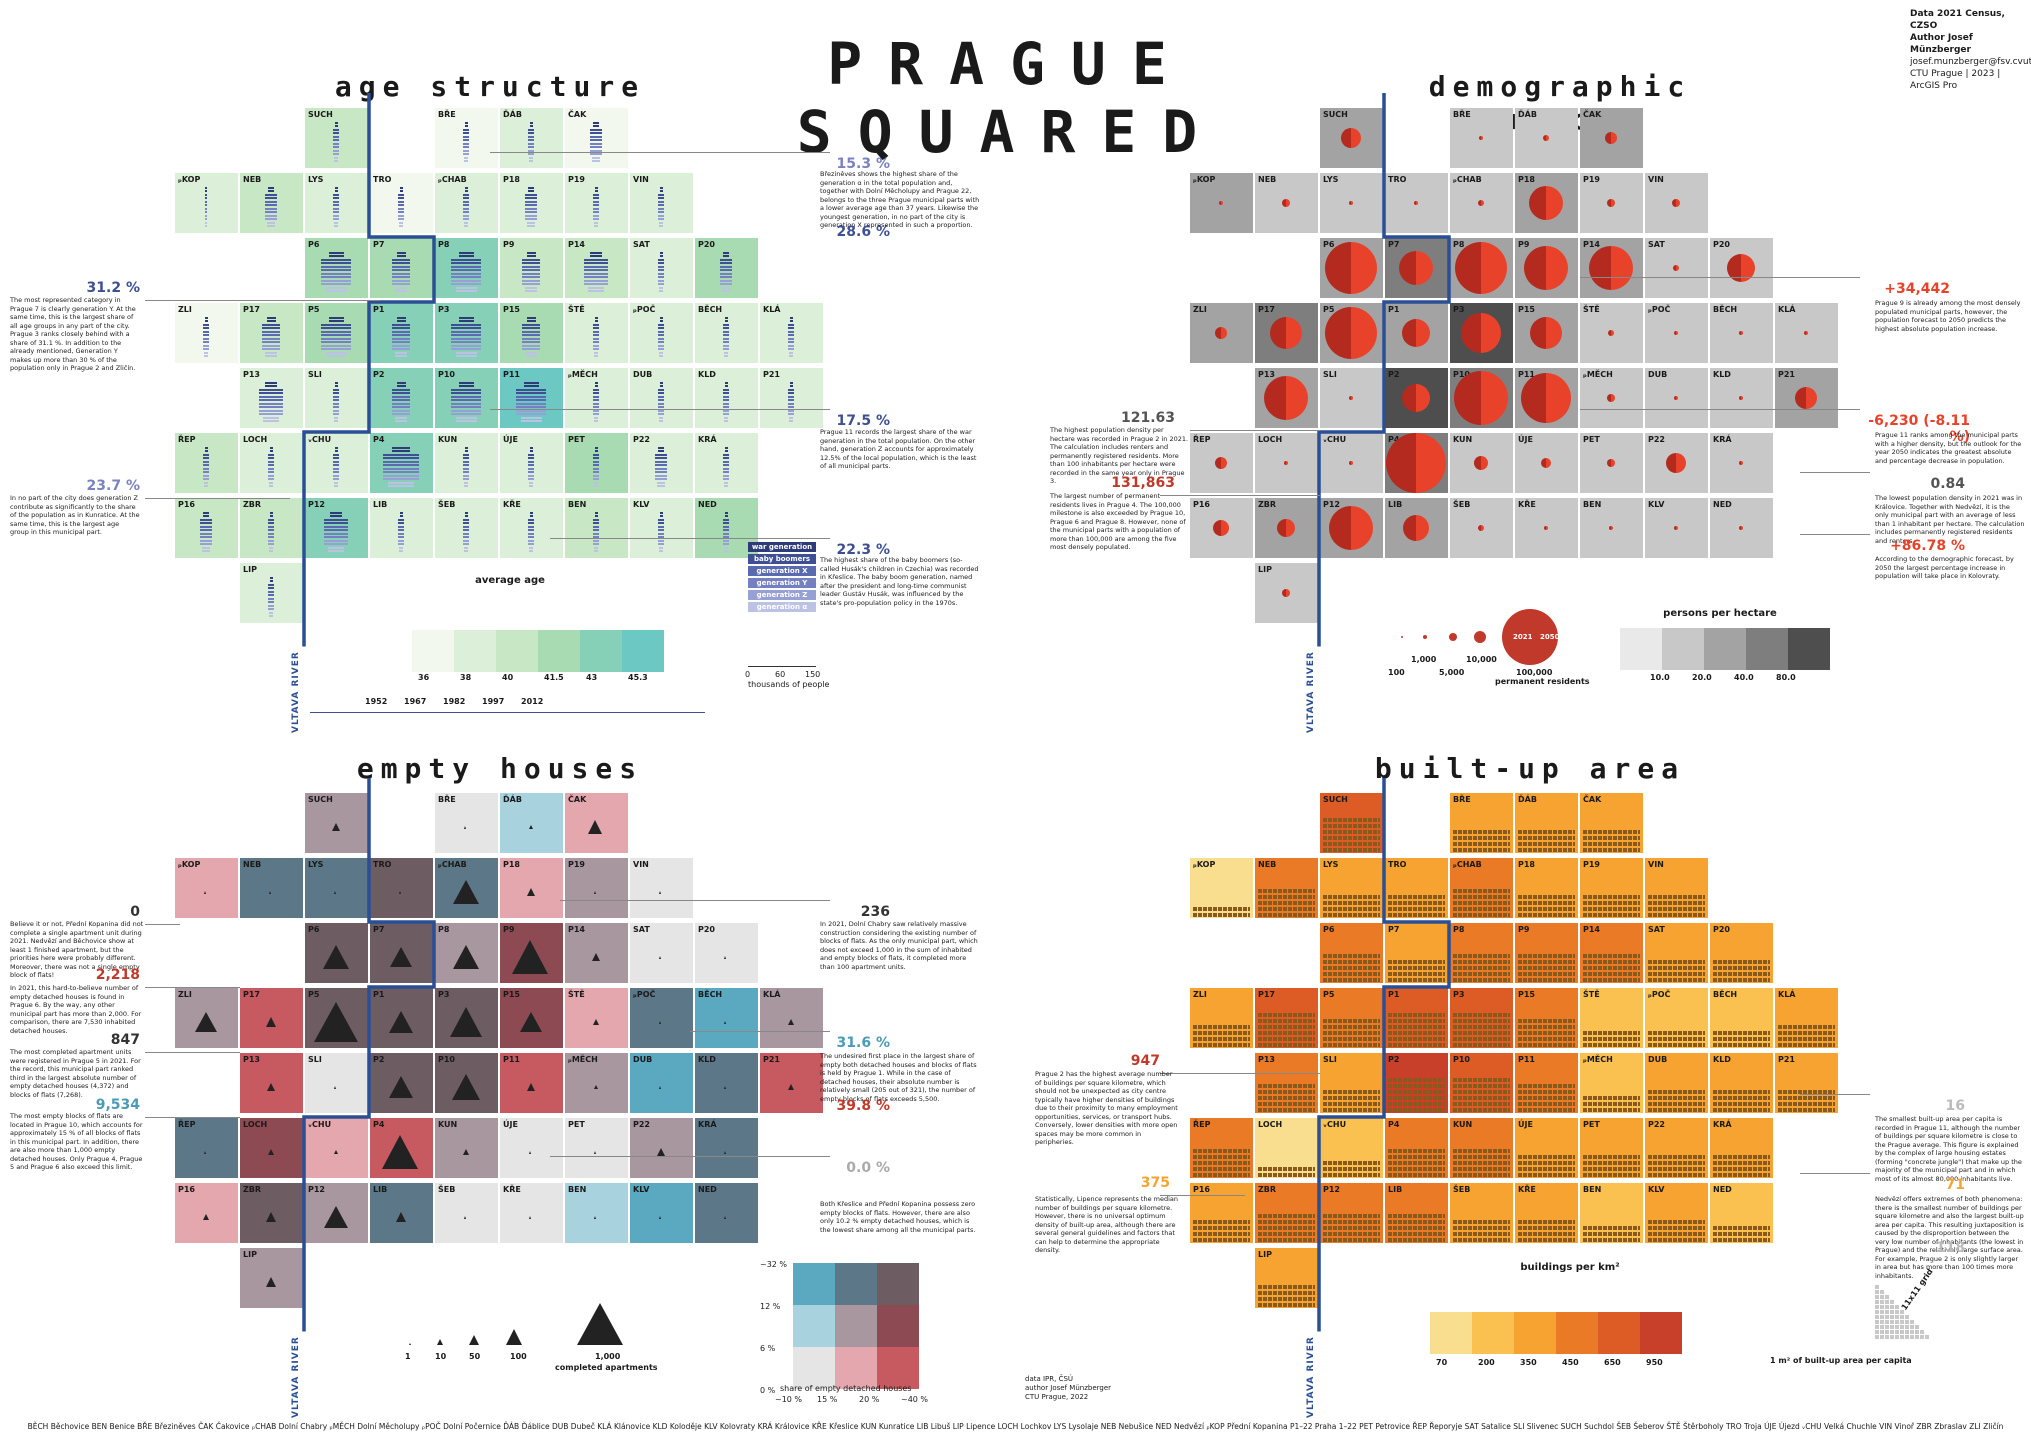  What do you see at coordinates (1266, 374) in the screenshot?
I see `tile-code: P13` at bounding box center [1266, 374].